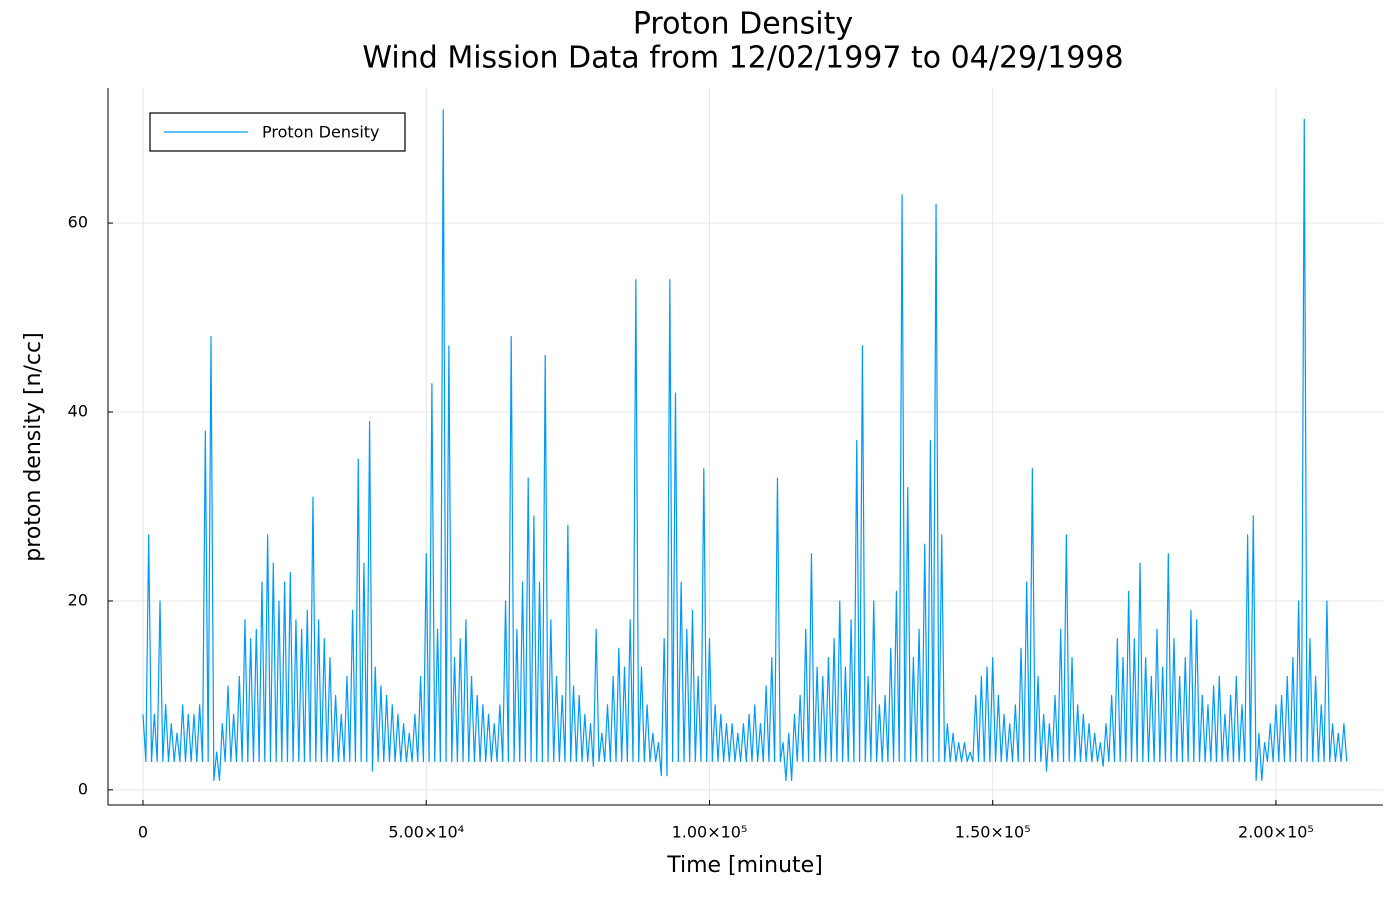 Image resolution: width=1400 pixels, height=900 pixels. Describe the element at coordinates (321, 132) in the screenshot. I see `legend-label: Proton Density` at that location.